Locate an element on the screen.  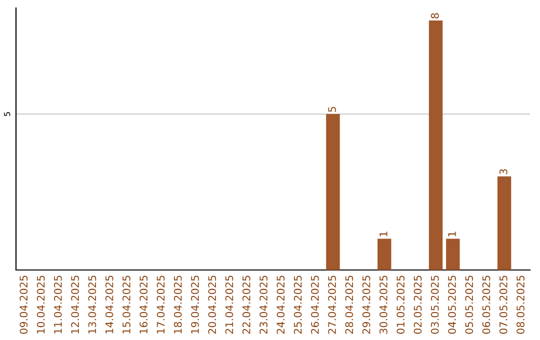
x-tick-label: 14.04.2025 is located at coordinates (109, 305).